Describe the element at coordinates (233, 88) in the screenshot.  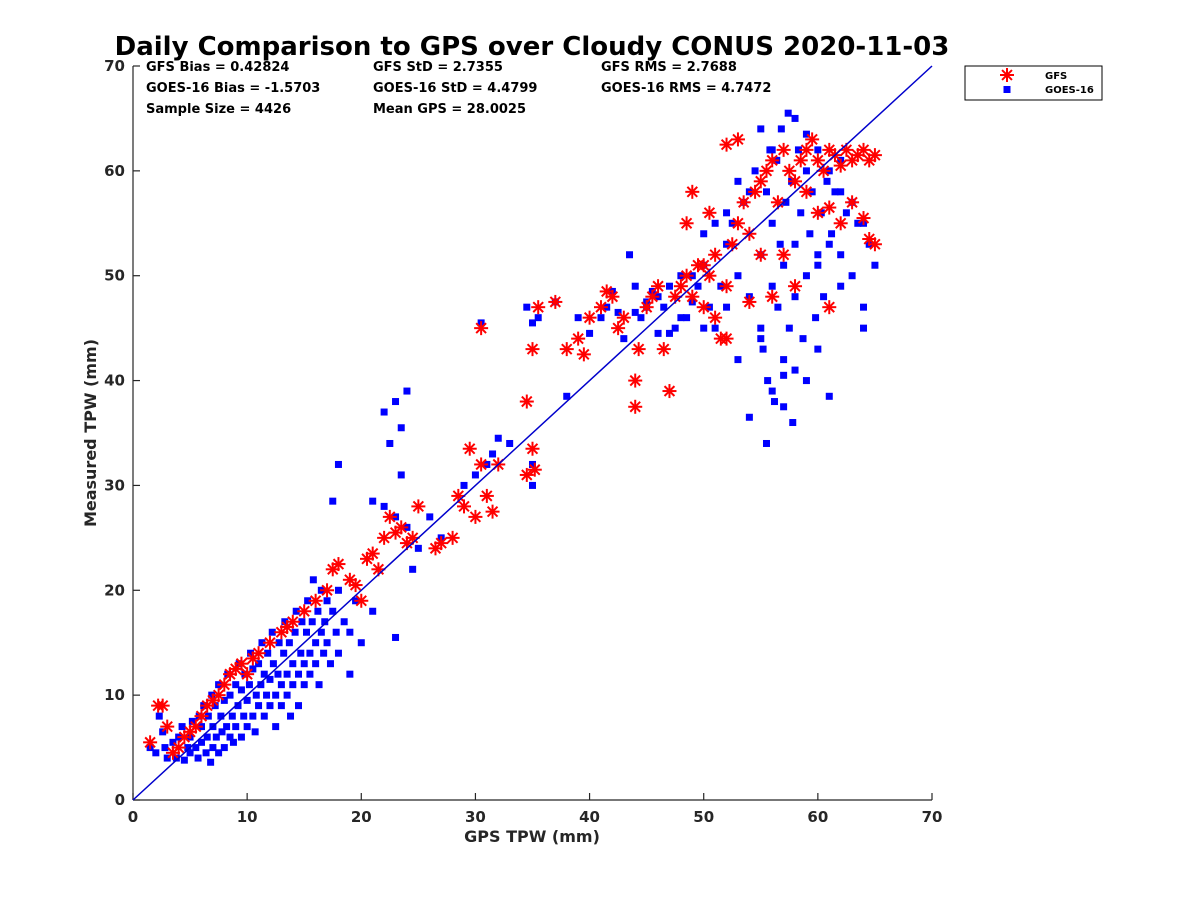
I see `stat-goes-bias: GOES-16 Bias = -1.5703` at that location.